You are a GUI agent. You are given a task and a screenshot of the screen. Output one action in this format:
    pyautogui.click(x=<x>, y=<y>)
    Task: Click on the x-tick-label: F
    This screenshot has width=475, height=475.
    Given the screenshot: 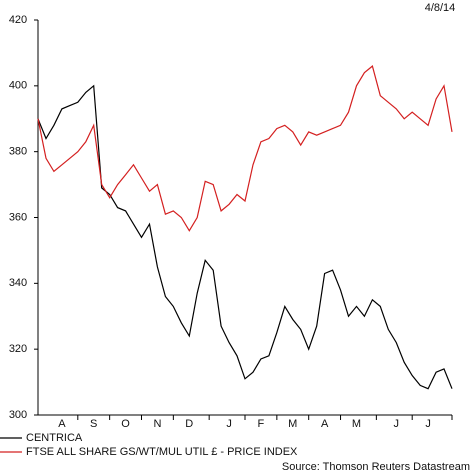 What is the action you would take?
    pyautogui.click(x=261, y=424)
    